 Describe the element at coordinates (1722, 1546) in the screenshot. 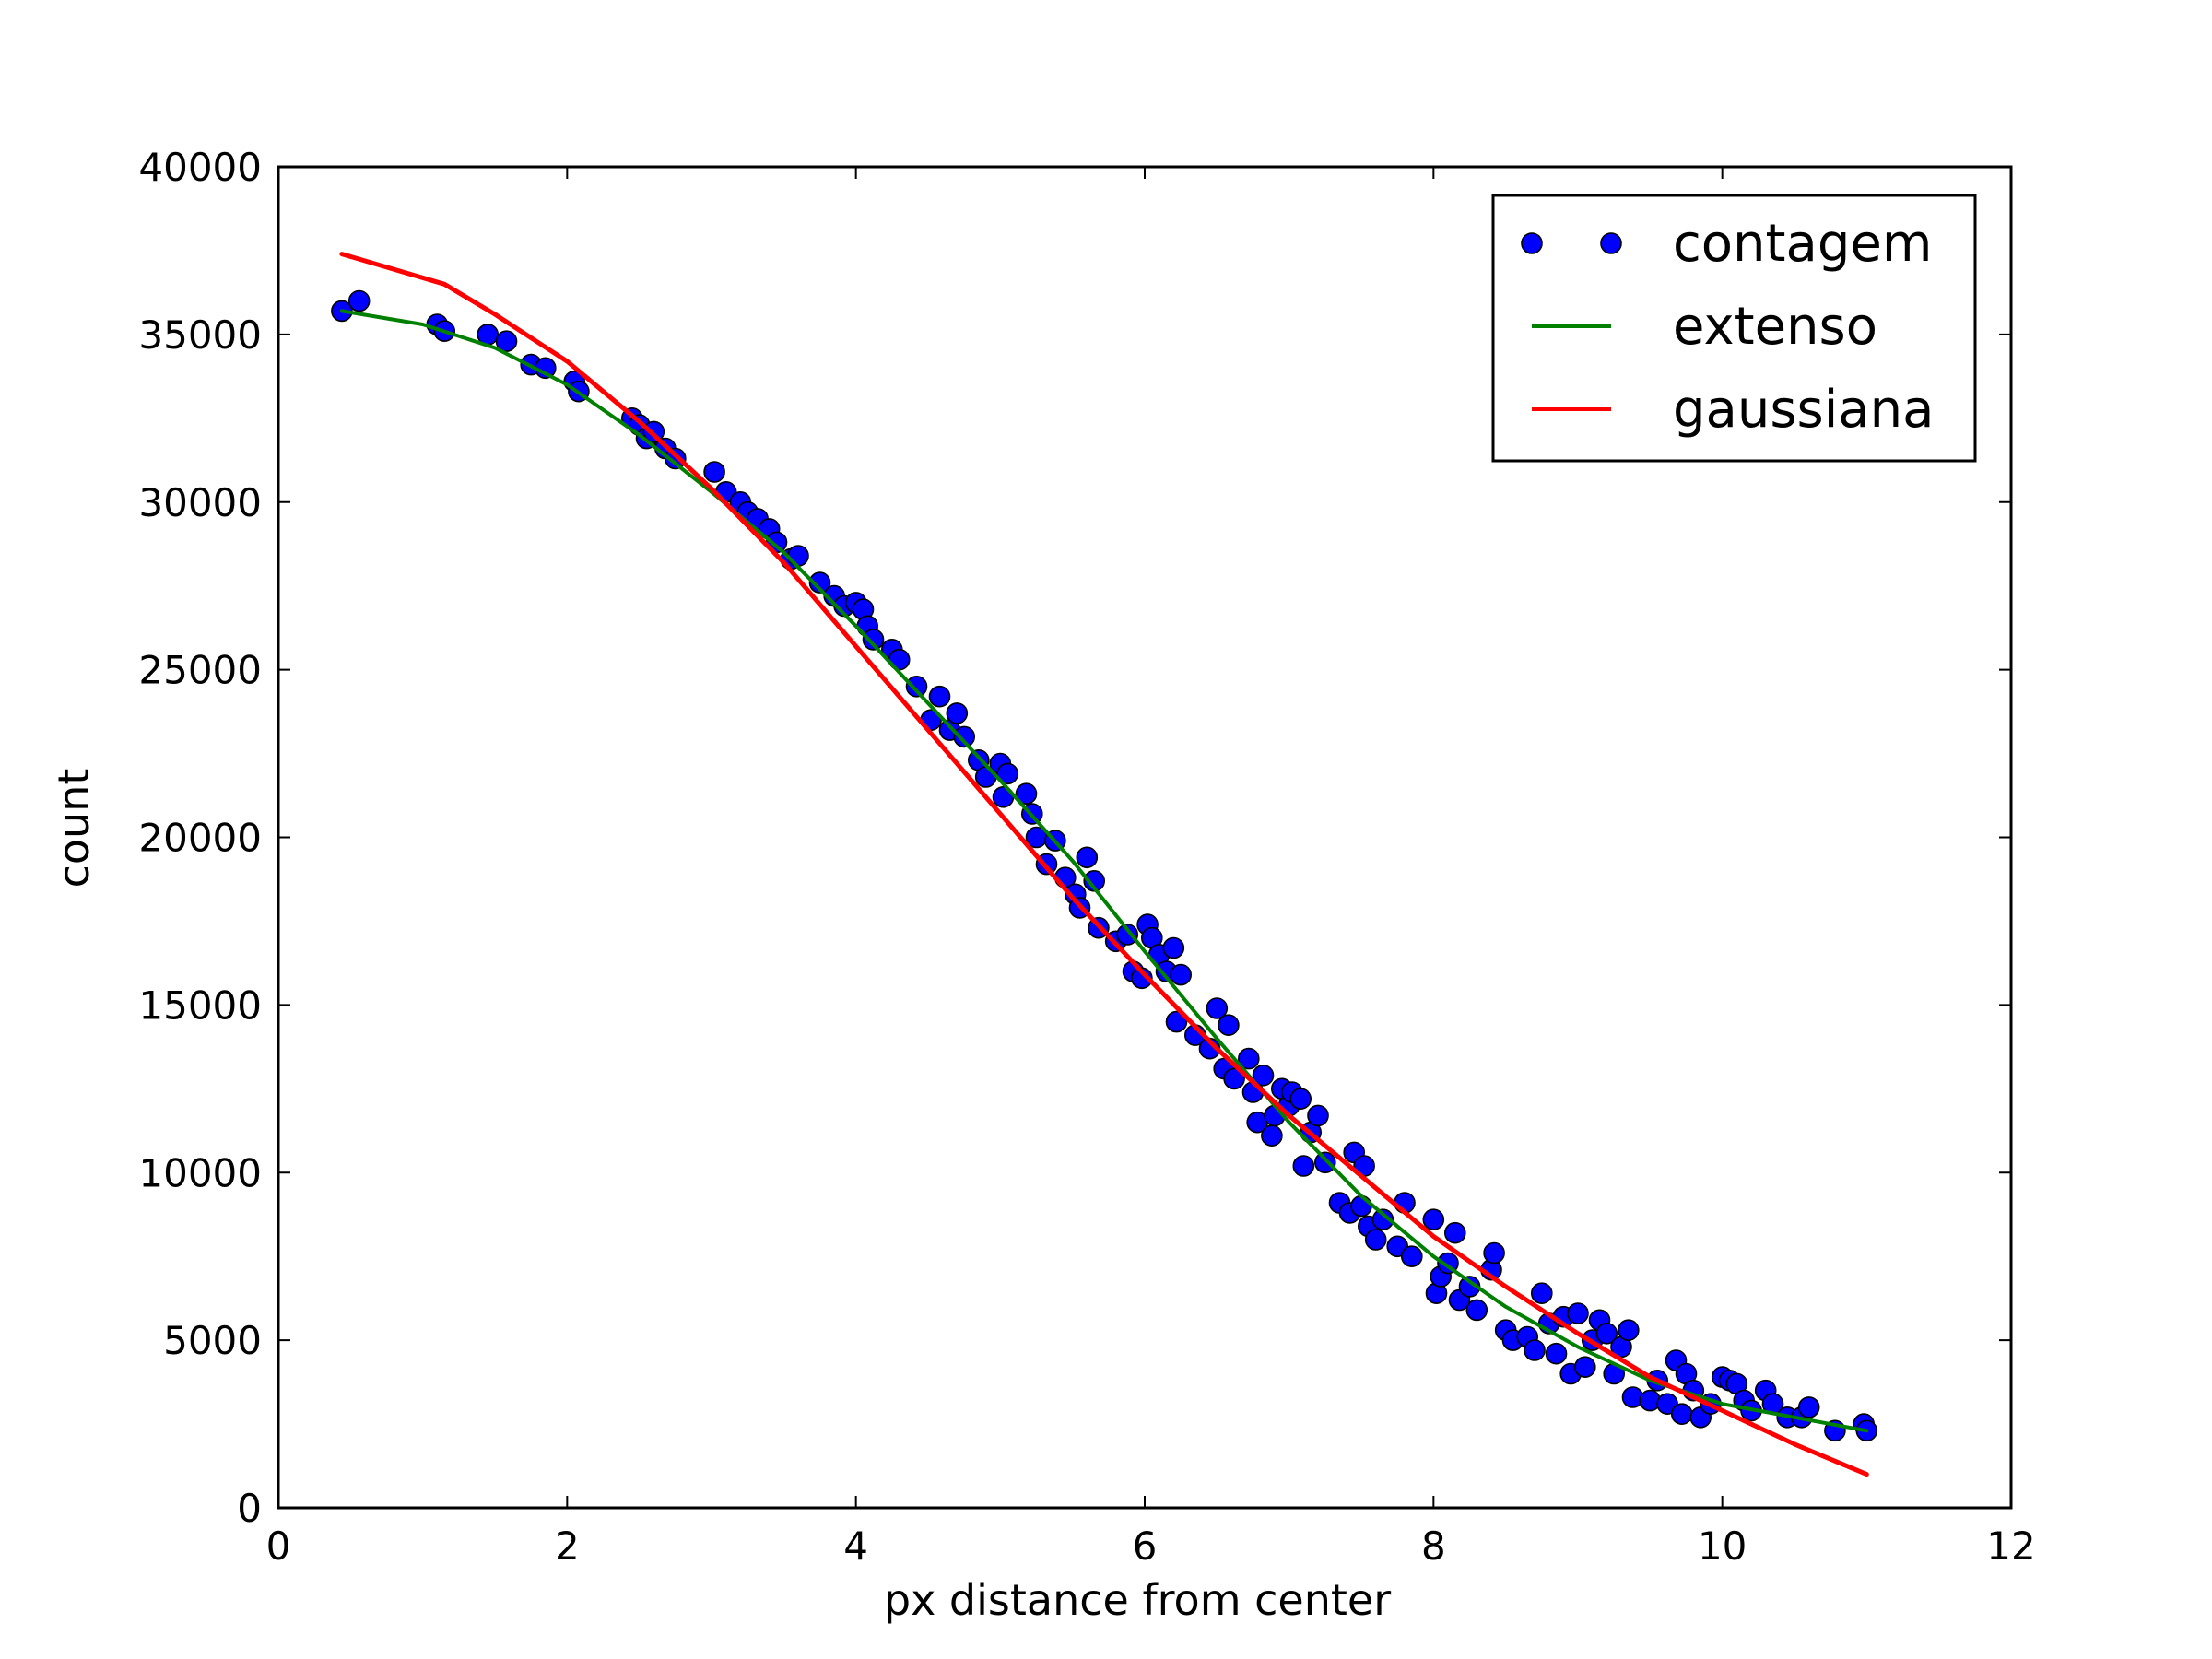

I see `x-tick-label: 10` at that location.